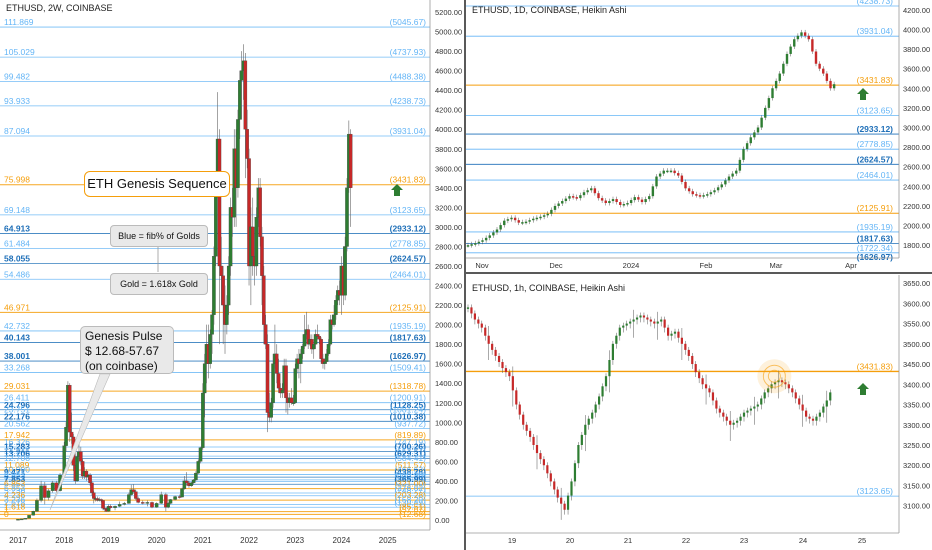  What do you see at coordinates (15, 491) in the screenshot?
I see `fib-level-left-label: 5.236` at bounding box center [15, 491].